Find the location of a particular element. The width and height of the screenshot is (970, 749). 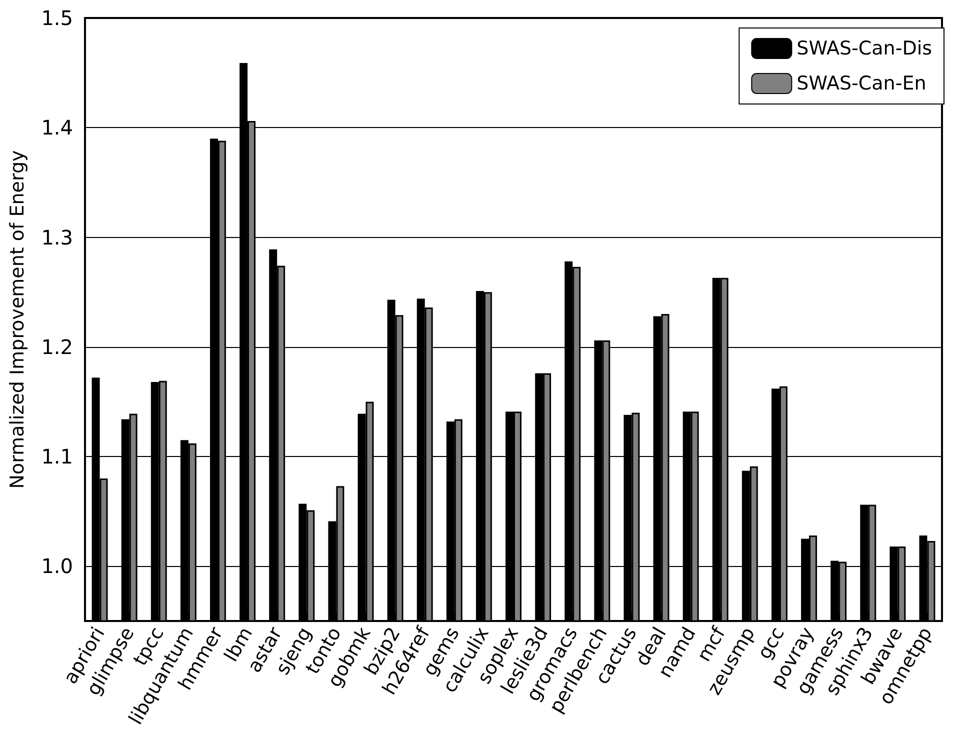

y-tick-label: 1.3 is located at coordinates (57, 237).